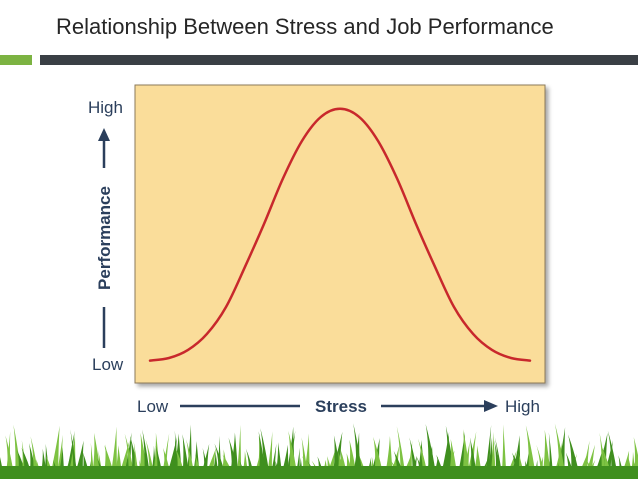  What do you see at coordinates (491, 406) in the screenshot?
I see `x-axis-arrow-head` at bounding box center [491, 406].